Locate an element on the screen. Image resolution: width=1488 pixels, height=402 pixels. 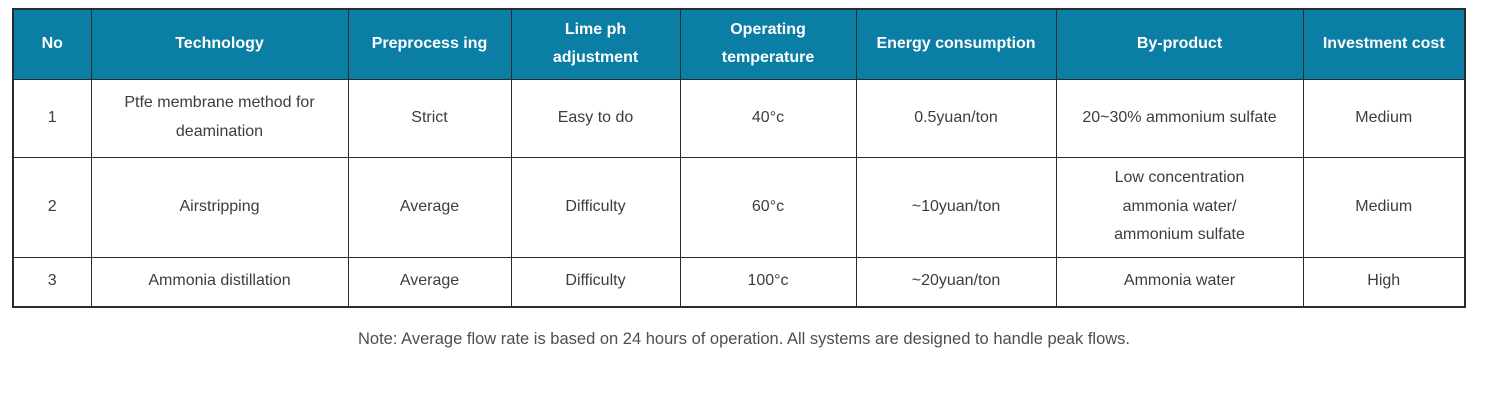
col-header-lime-ph-adjustment: Lime ph adjustment is located at coordinates (595, 44).